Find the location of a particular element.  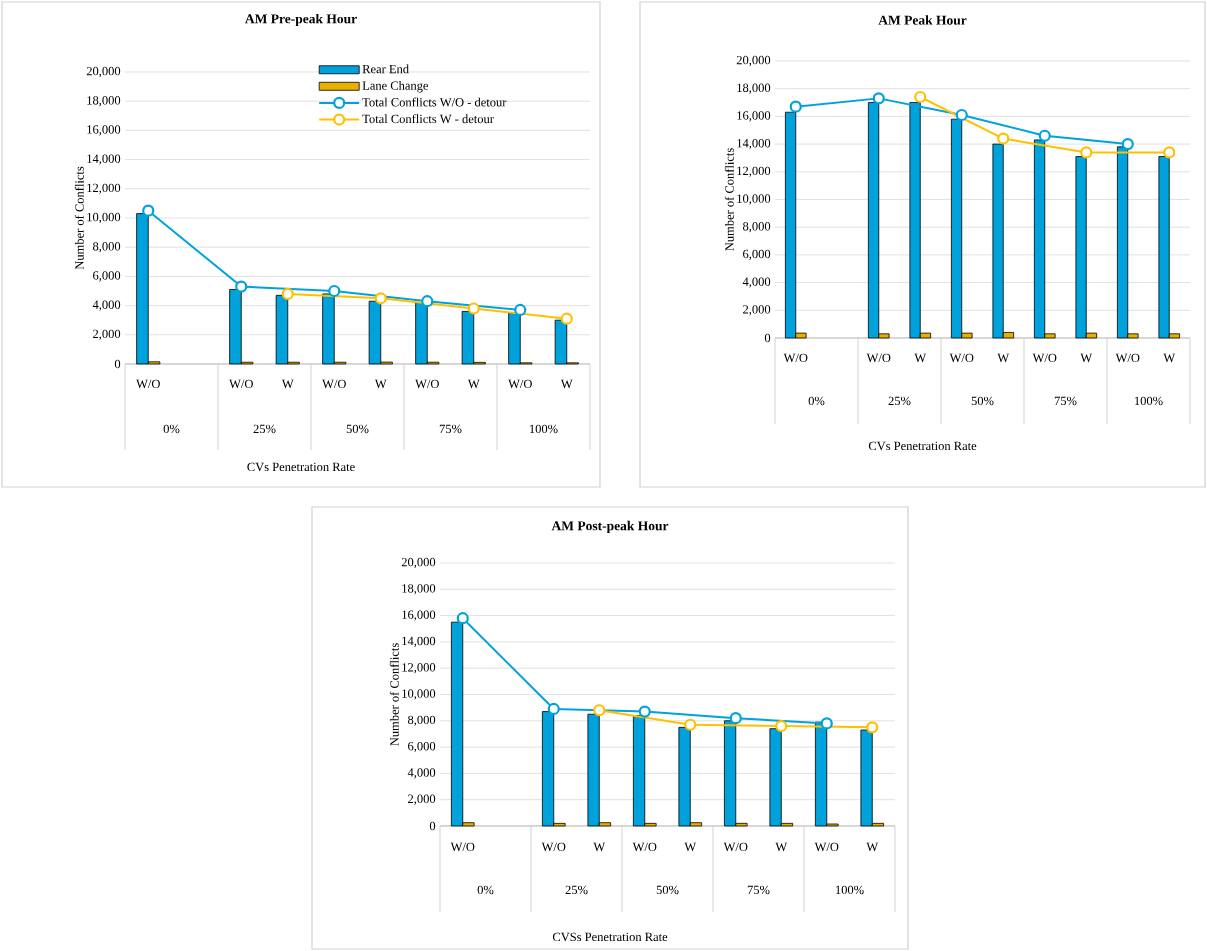

legend-label: Lane Change is located at coordinates (395, 87).